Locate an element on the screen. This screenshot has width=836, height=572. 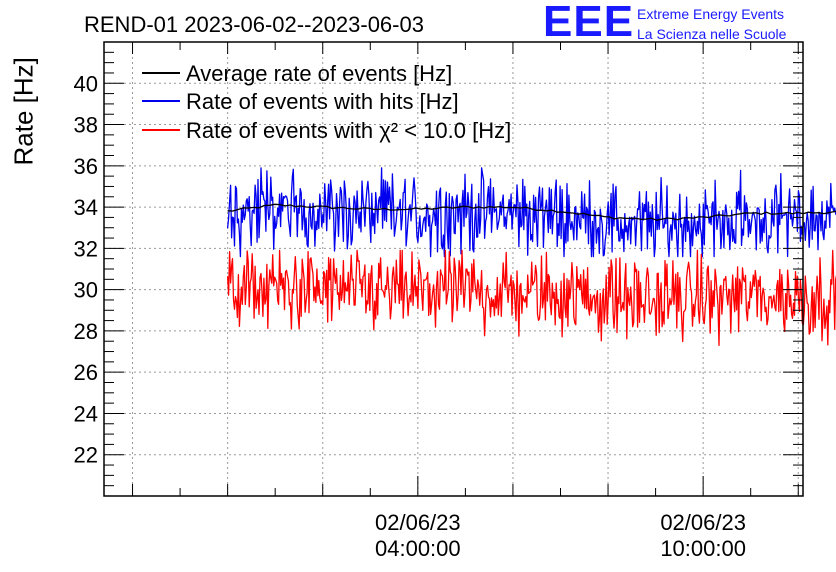
y-tick-label: 28 is located at coordinates (86, 331).